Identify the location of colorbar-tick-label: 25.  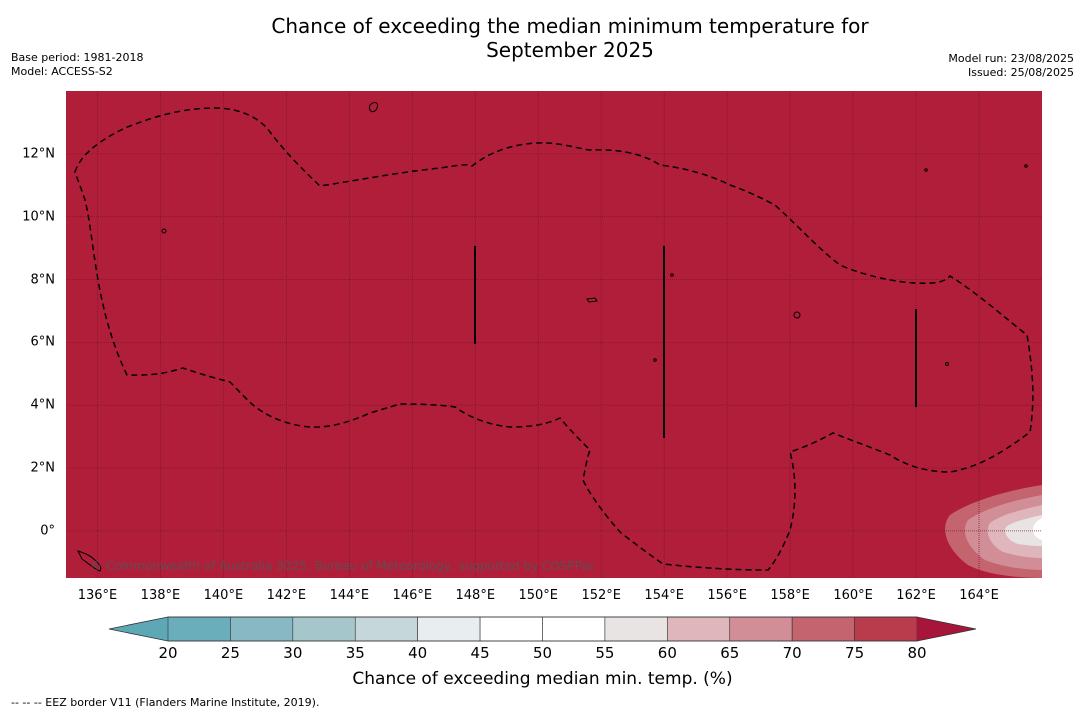
(230, 653).